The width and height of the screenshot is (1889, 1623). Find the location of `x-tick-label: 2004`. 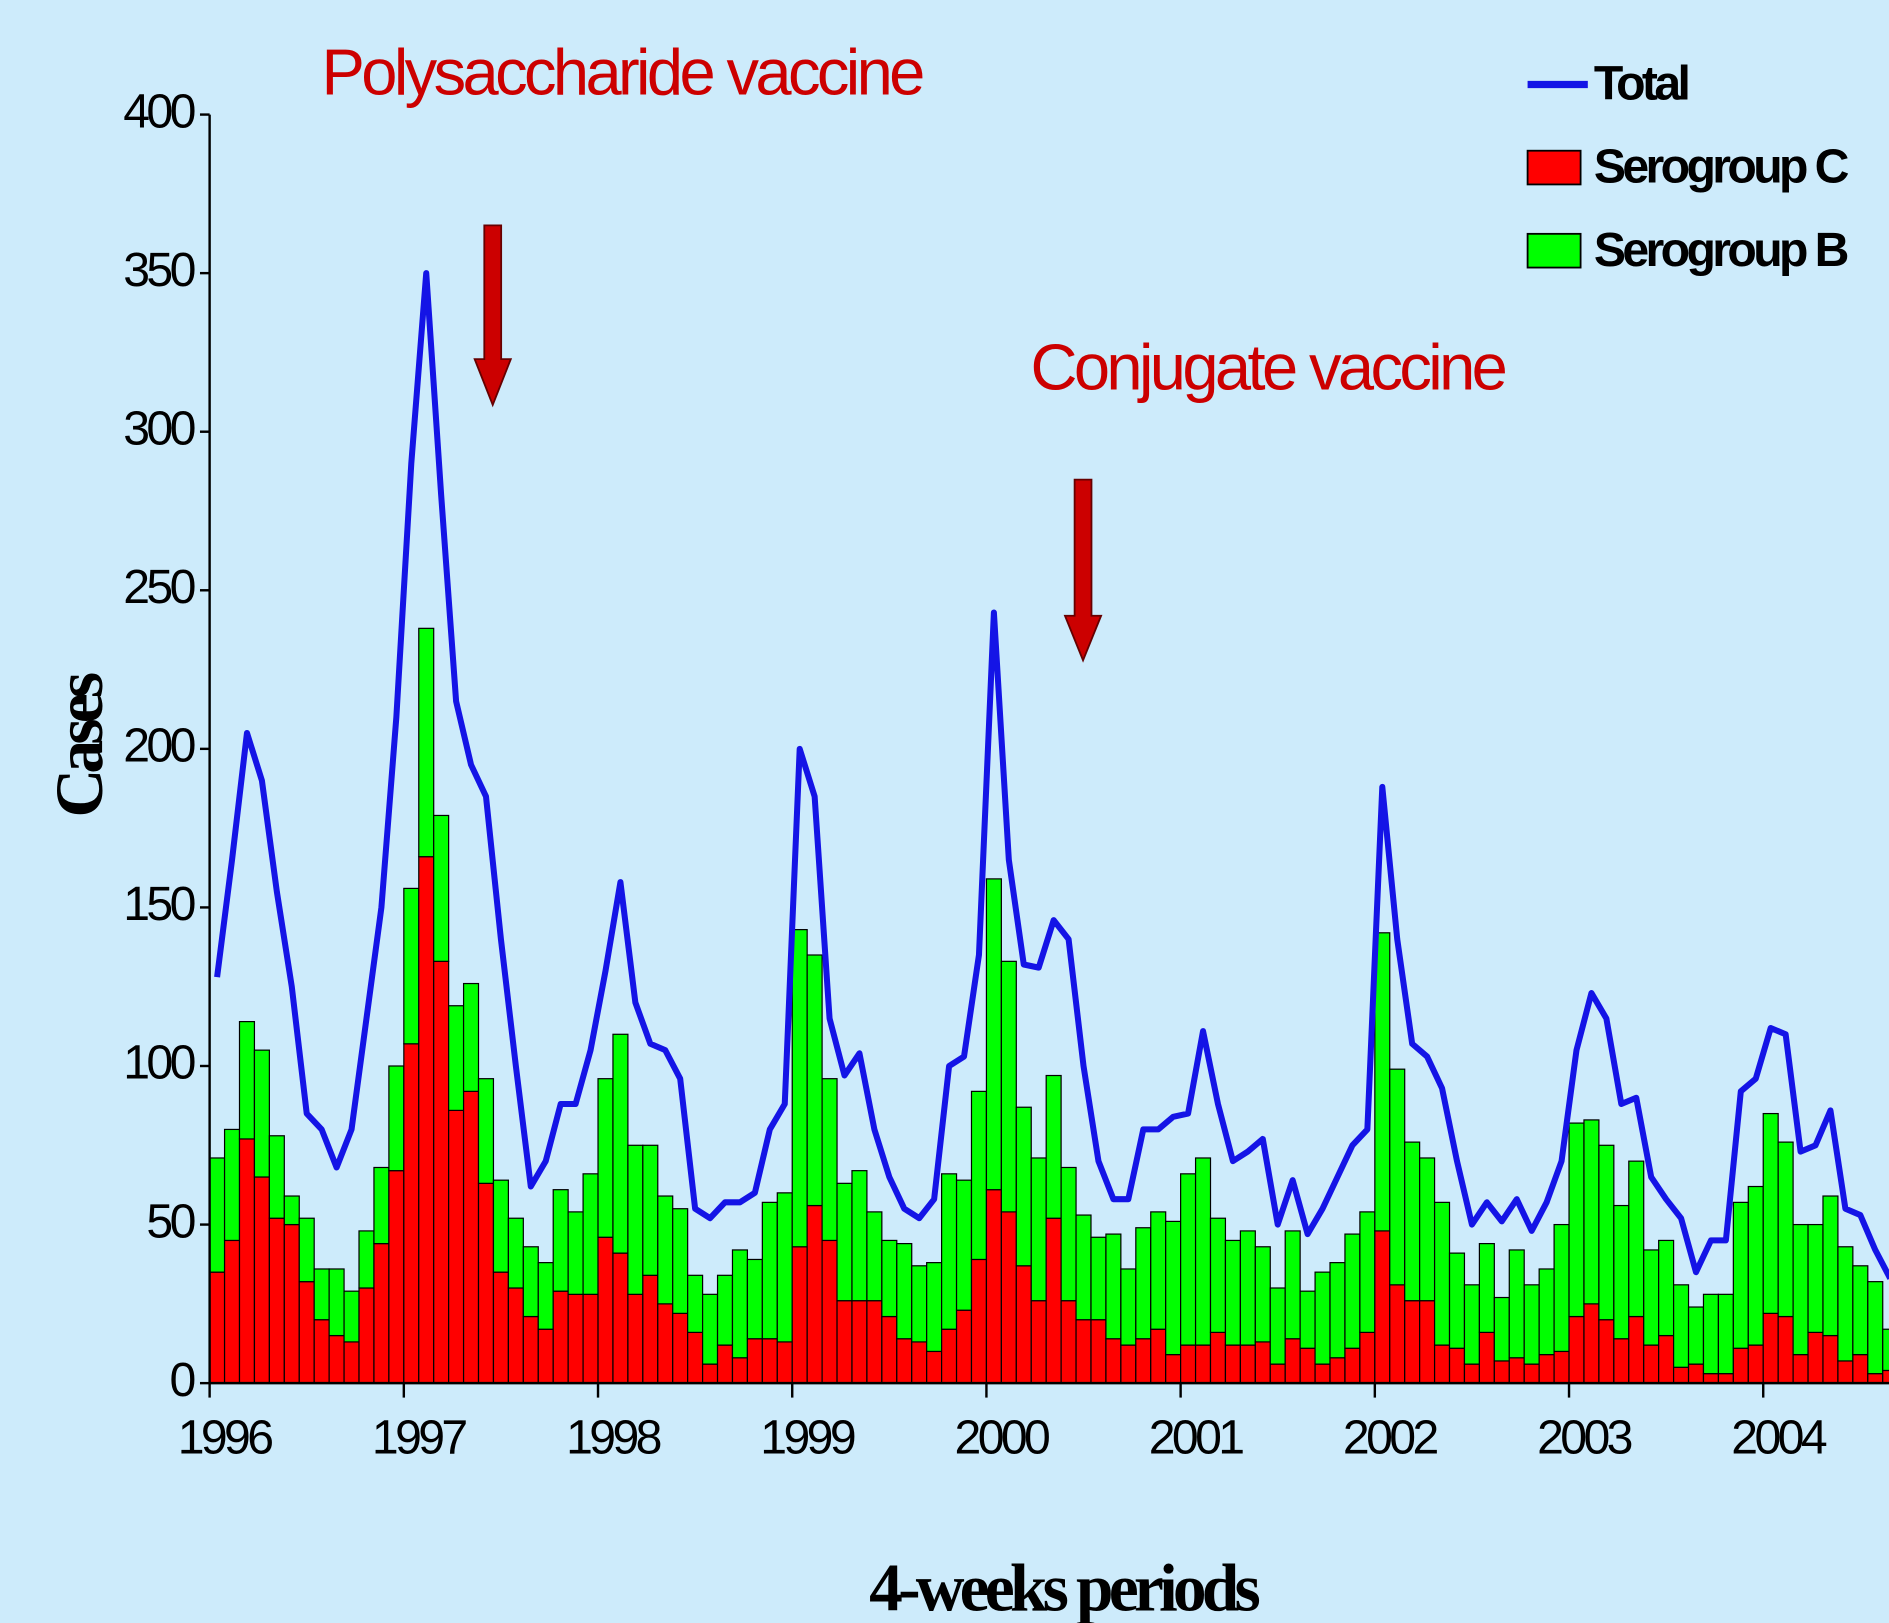

x-tick-label: 2004 is located at coordinates (1779, 1438).